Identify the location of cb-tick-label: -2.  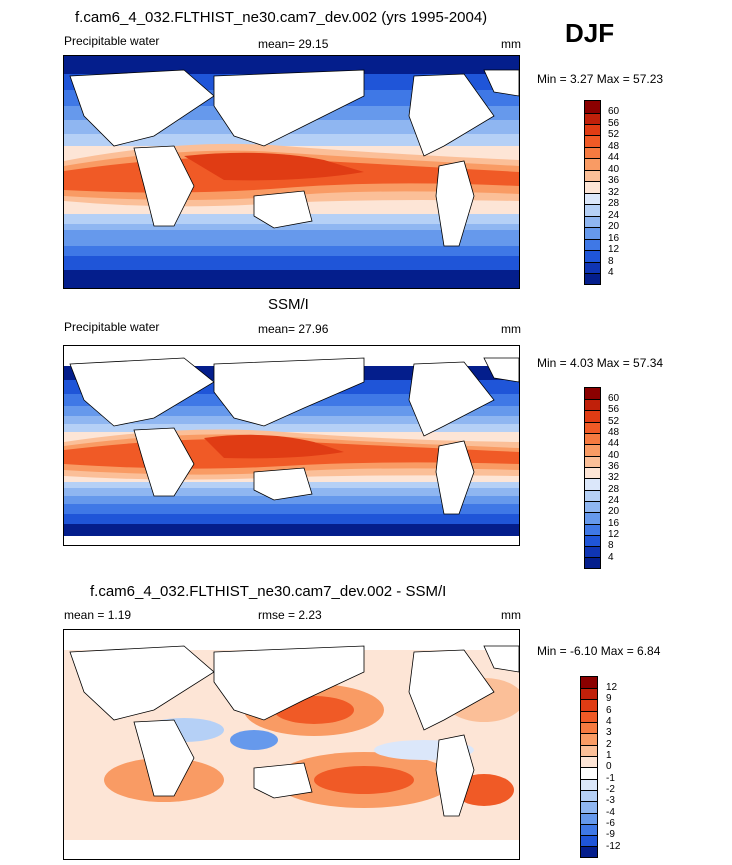
(610, 789).